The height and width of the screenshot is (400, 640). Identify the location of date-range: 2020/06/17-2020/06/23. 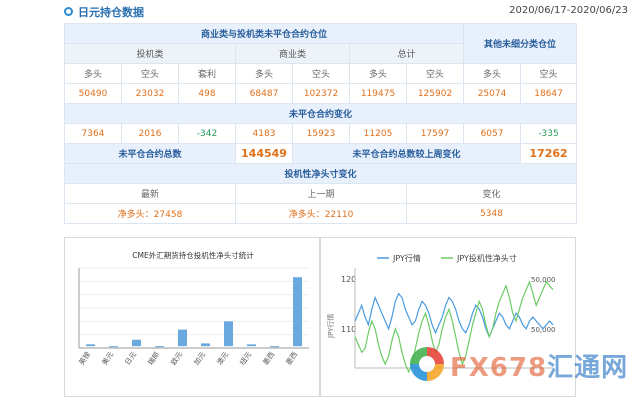
(568, 10).